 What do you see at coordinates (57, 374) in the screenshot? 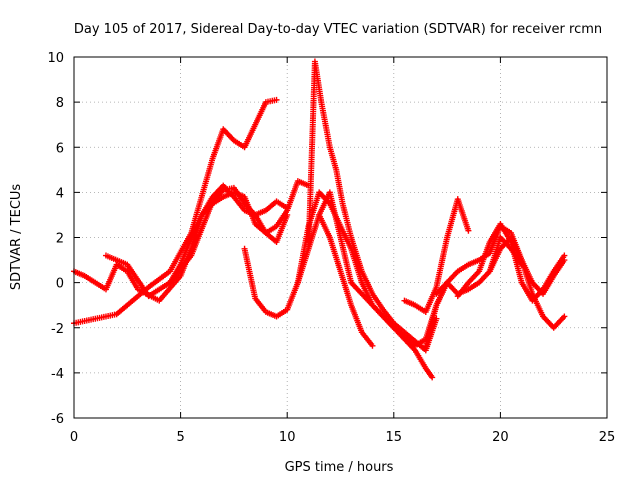
I see `y-tick-label: -4` at bounding box center [57, 374].